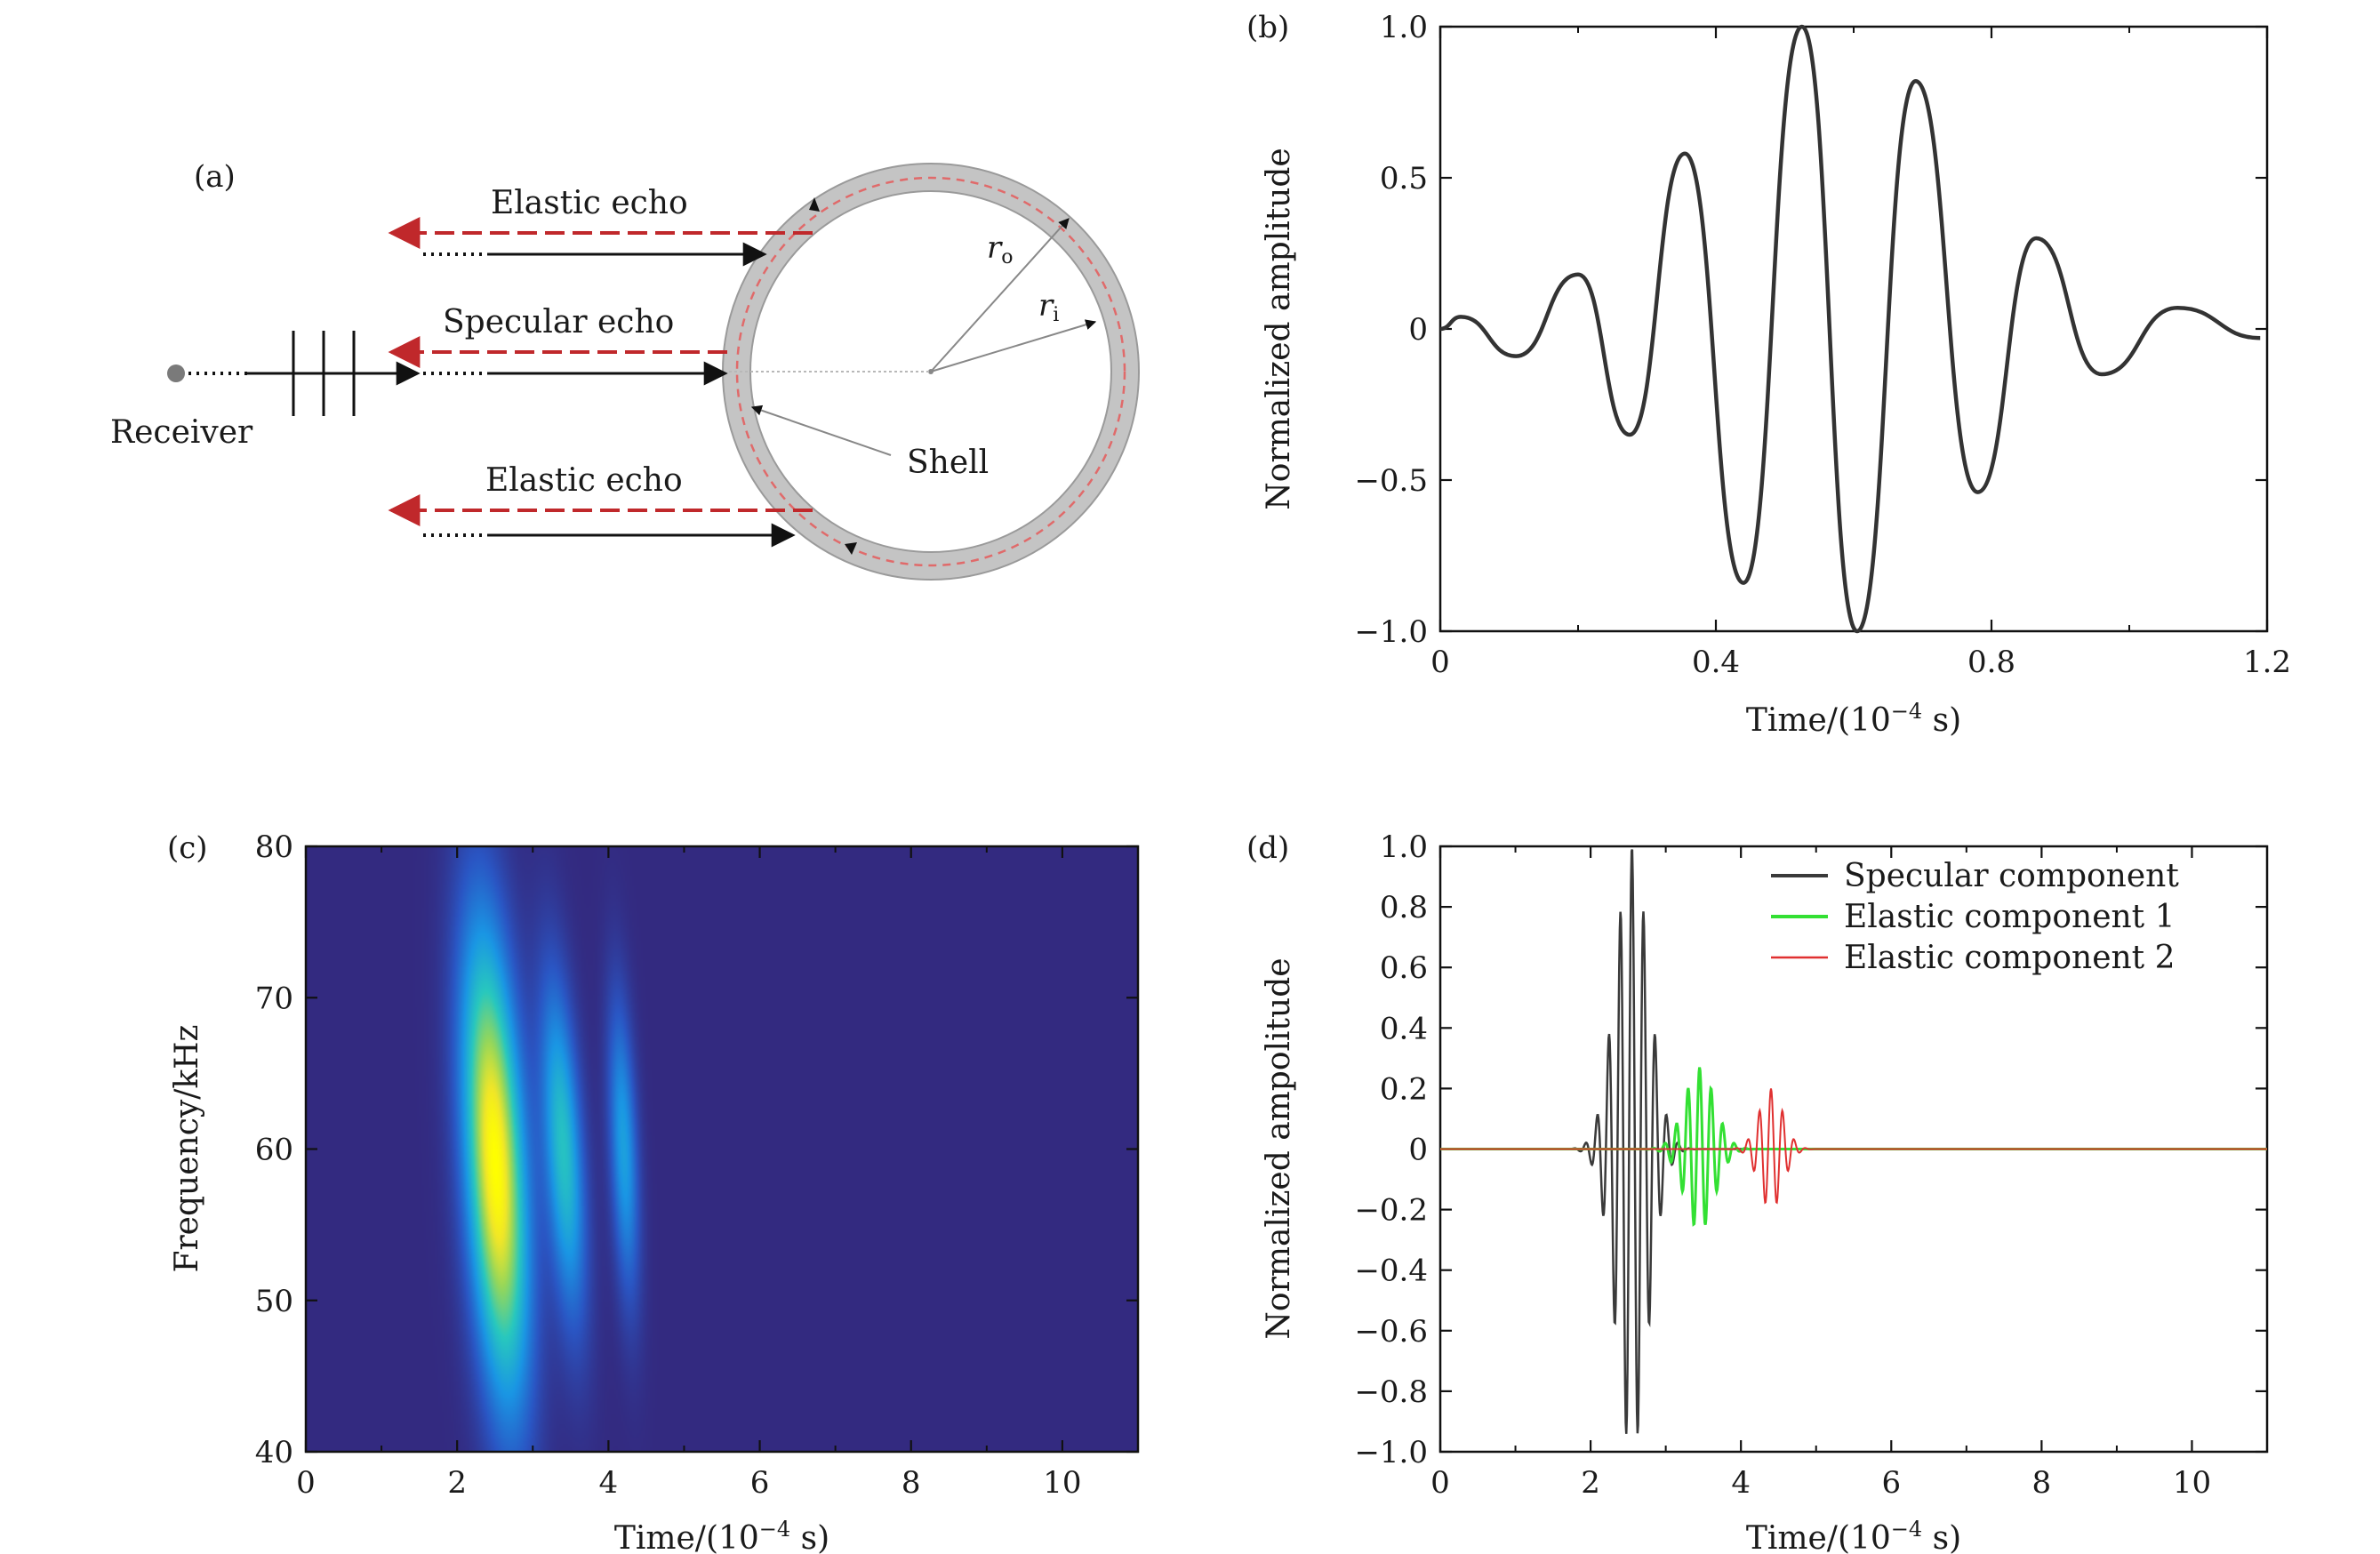  What do you see at coordinates (1850, 329) in the screenshot?
I see `panel-b-pulse-line` at bounding box center [1850, 329].